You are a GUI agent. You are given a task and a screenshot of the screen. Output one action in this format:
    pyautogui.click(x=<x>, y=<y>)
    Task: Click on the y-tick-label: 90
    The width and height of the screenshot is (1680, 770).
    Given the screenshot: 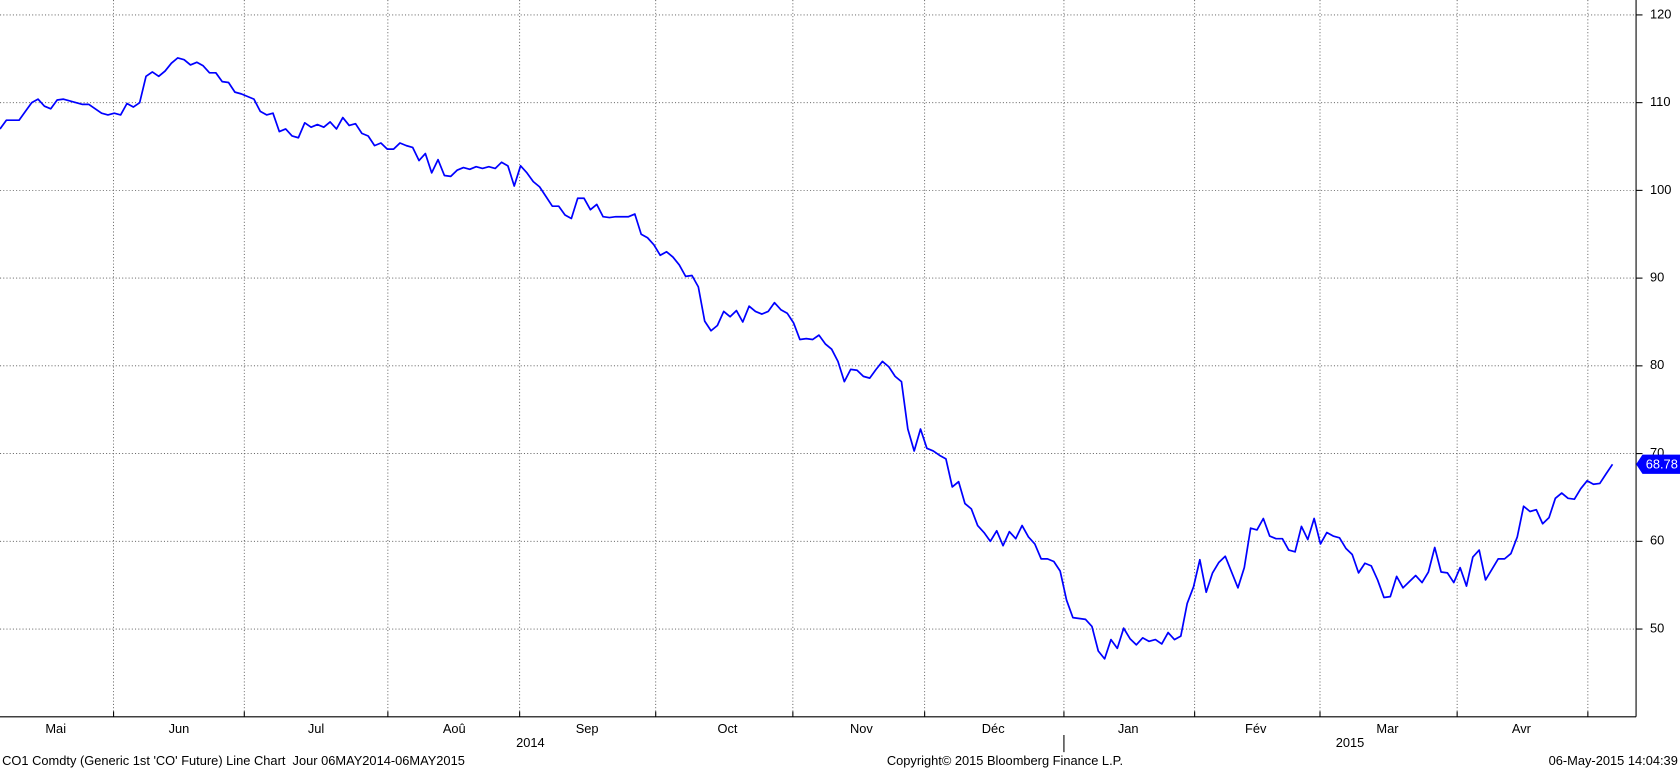 What is the action you would take?
    pyautogui.click(x=1657, y=277)
    